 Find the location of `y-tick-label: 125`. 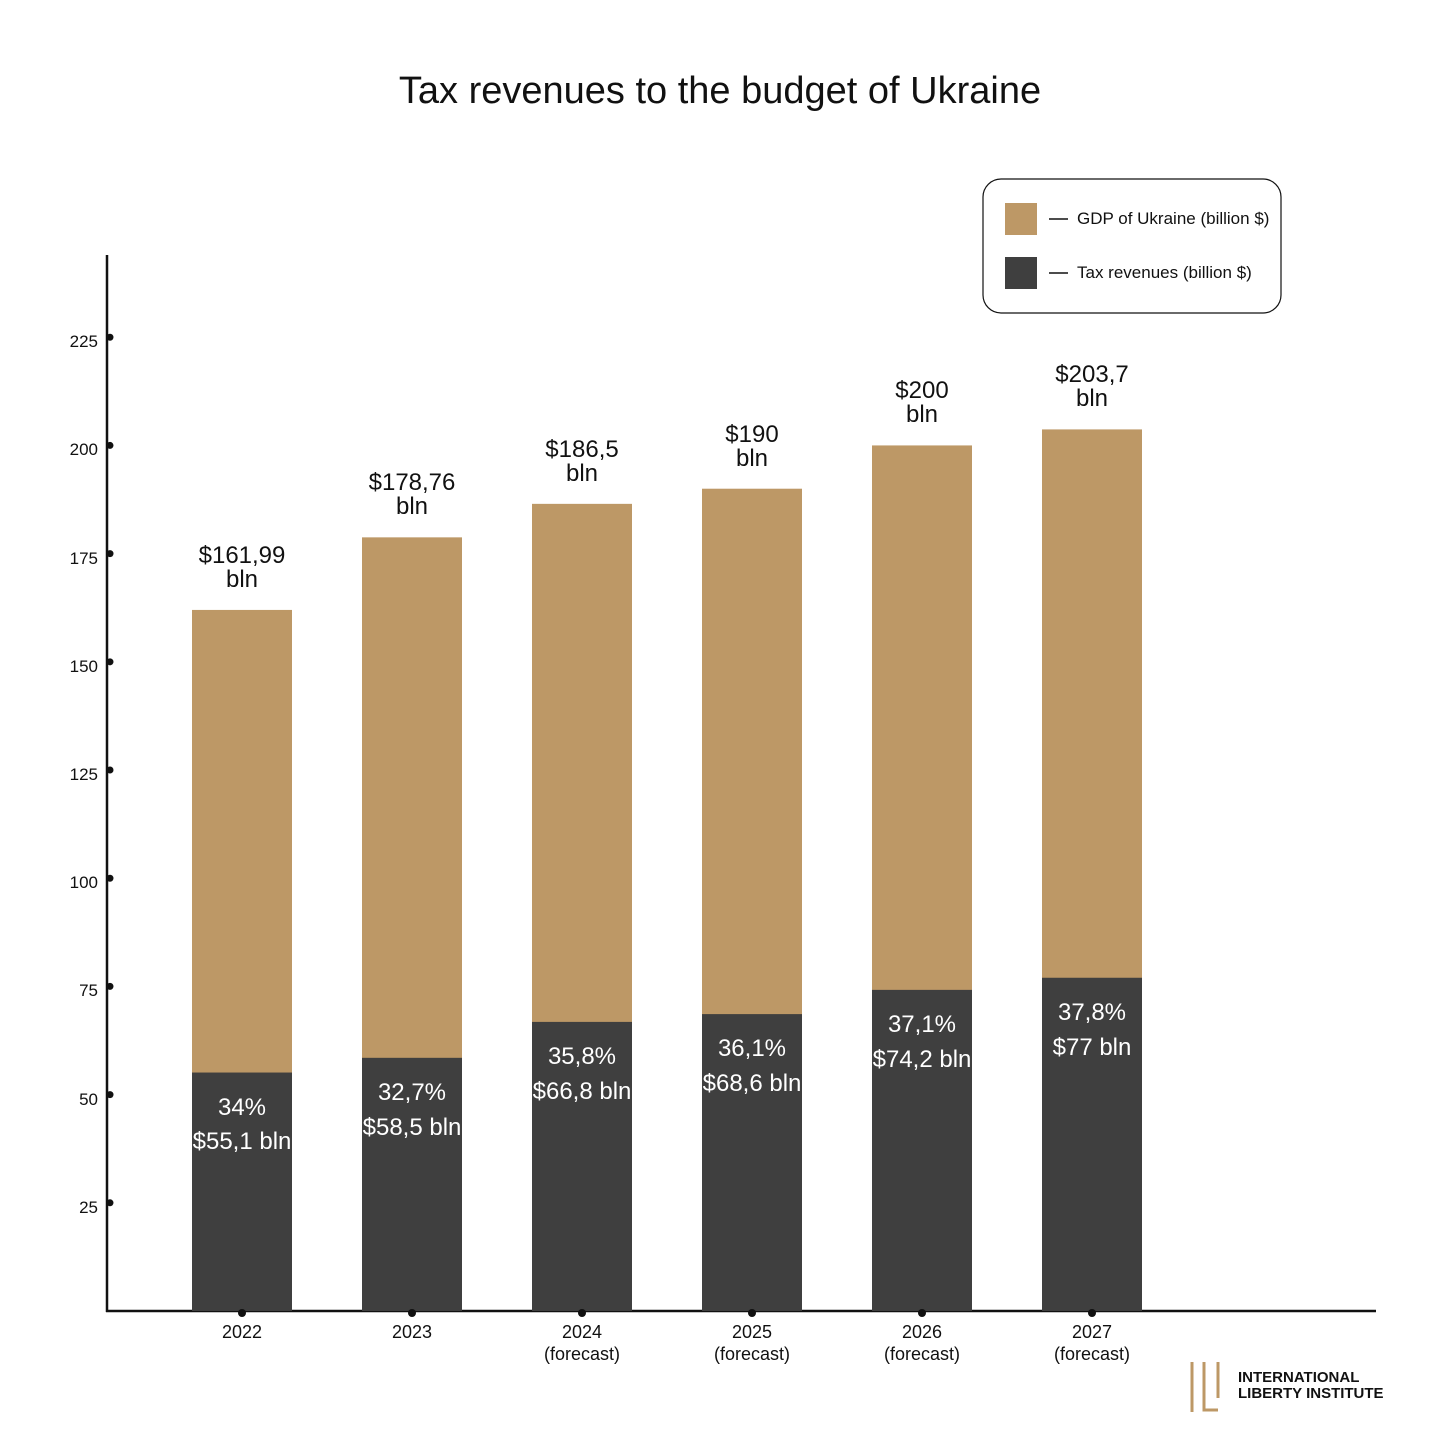

y-tick-label: 125 is located at coordinates (83, 775).